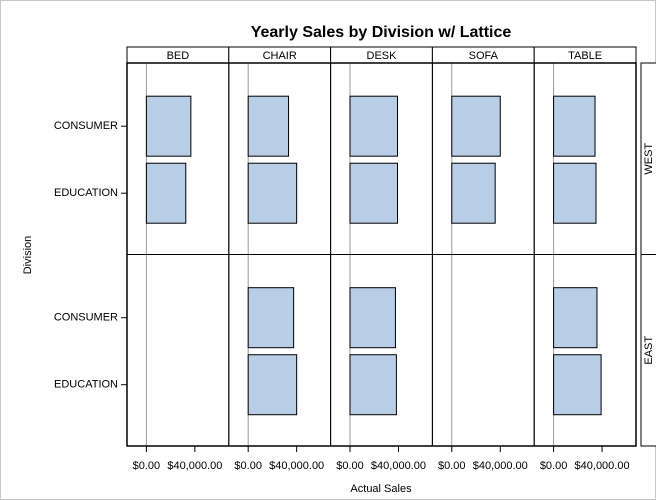 The height and width of the screenshot is (500, 656). I want to click on y-axis-label: Division, so click(28, 255).